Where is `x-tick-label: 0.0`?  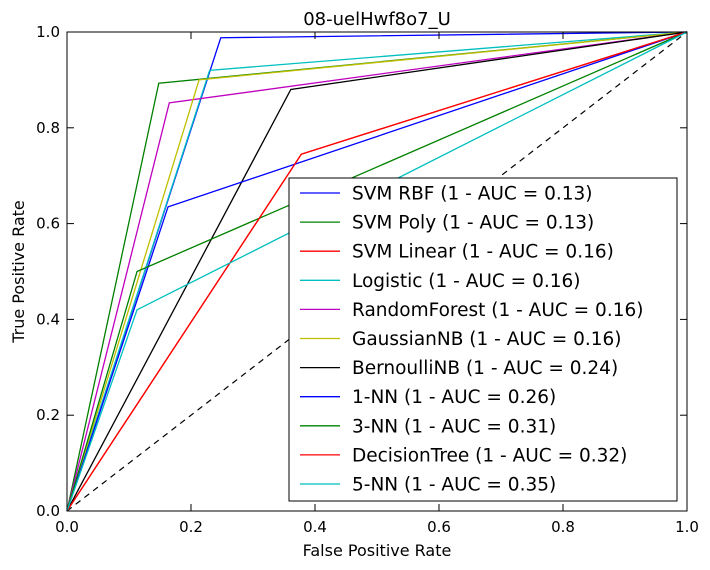
x-tick-label: 0.0 is located at coordinates (67, 527).